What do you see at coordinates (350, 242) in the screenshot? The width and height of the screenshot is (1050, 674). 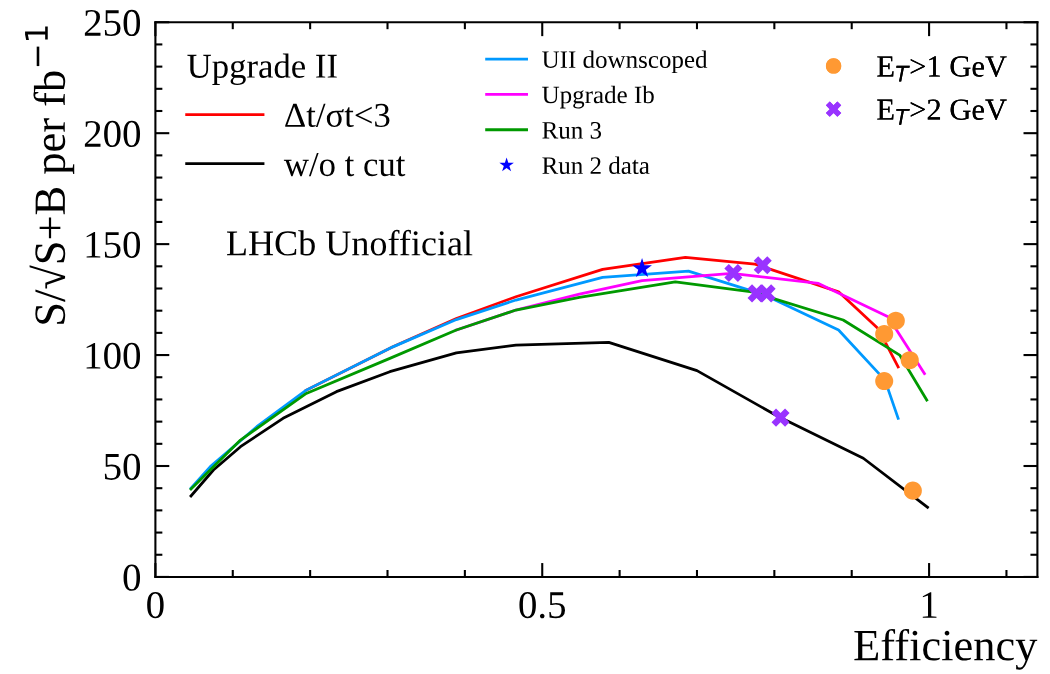 I see `annotation: LHCb Unofficial` at bounding box center [350, 242].